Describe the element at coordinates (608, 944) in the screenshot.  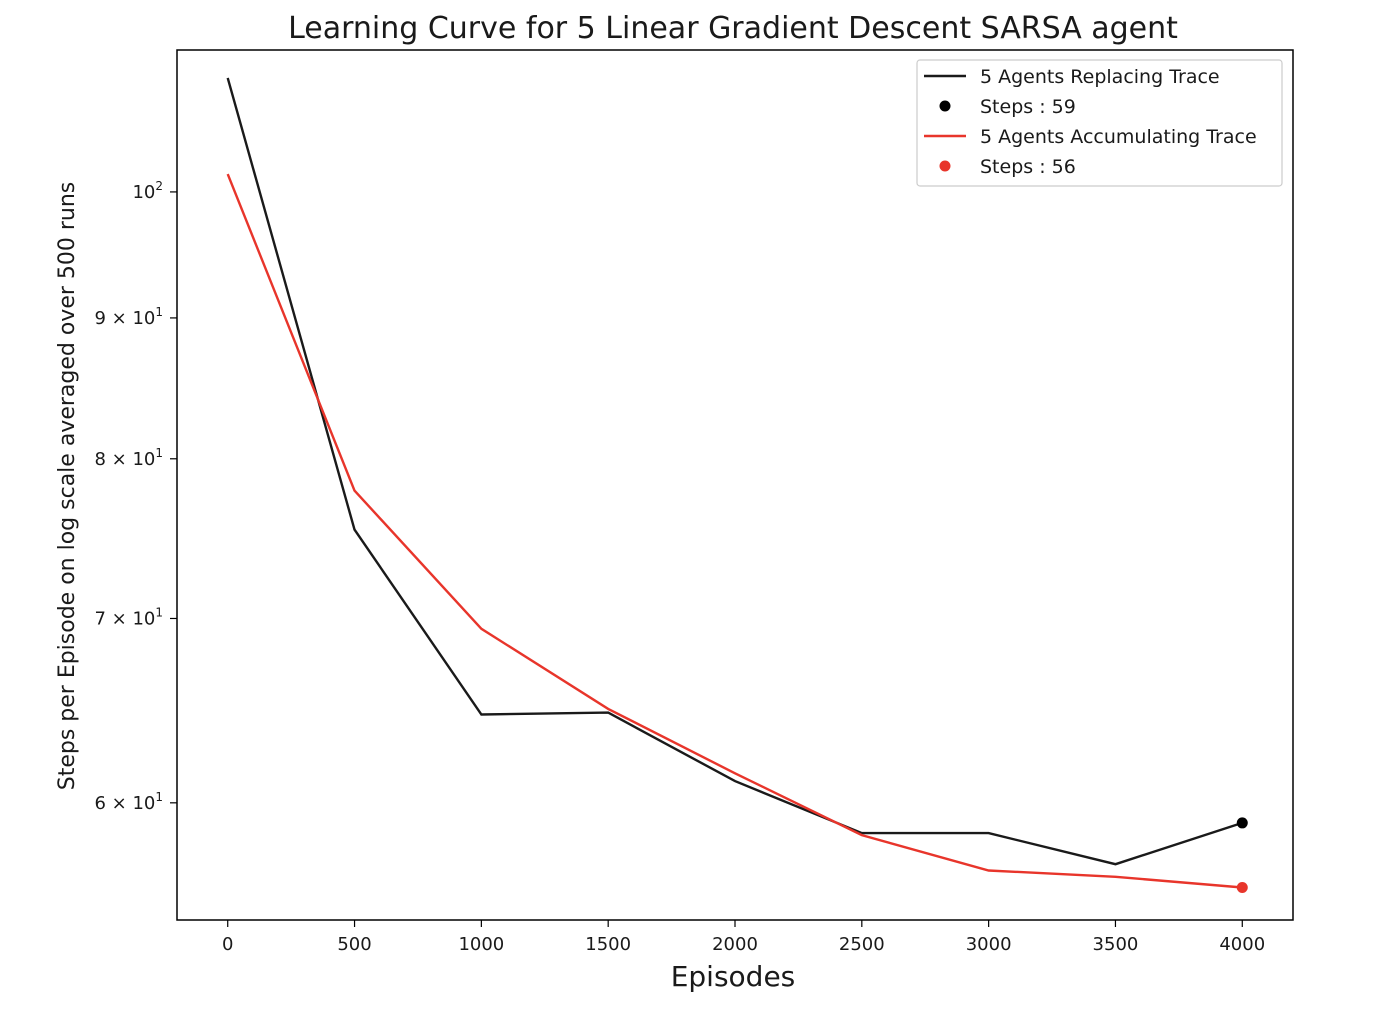
I see `x-tick-label: 1500` at that location.